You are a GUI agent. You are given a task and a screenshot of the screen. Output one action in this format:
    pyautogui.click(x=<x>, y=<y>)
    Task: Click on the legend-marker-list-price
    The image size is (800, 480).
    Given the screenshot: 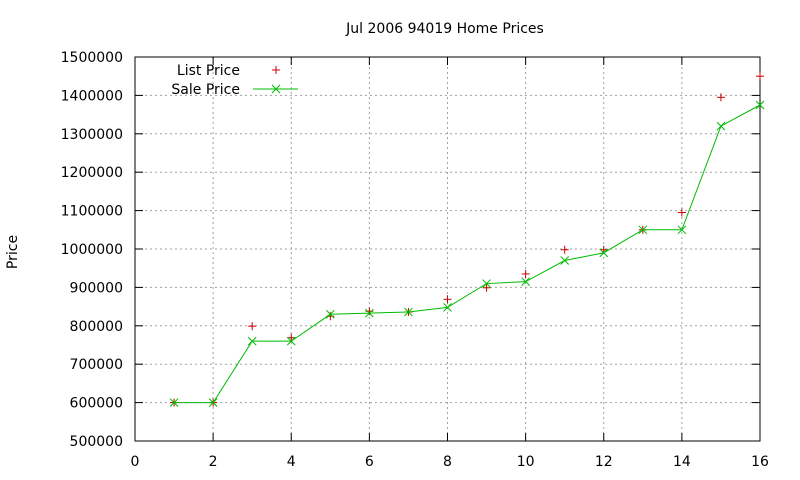 What is the action you would take?
    pyautogui.click(x=276, y=70)
    